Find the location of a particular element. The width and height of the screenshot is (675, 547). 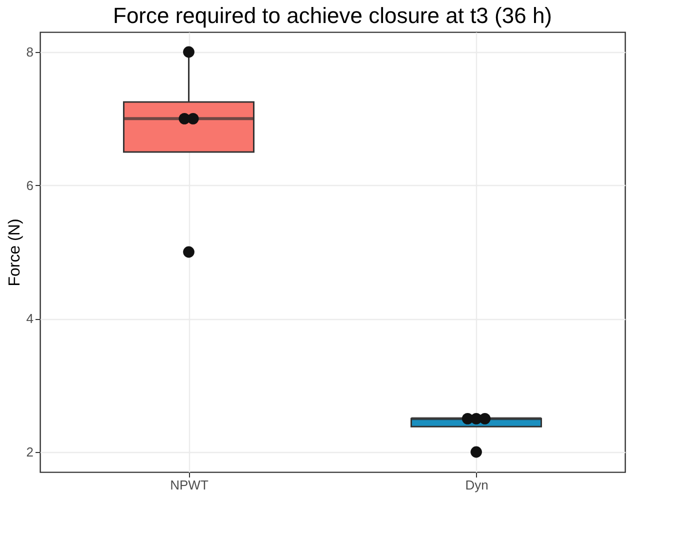

y-tick-label: 6 is located at coordinates (30, 185).